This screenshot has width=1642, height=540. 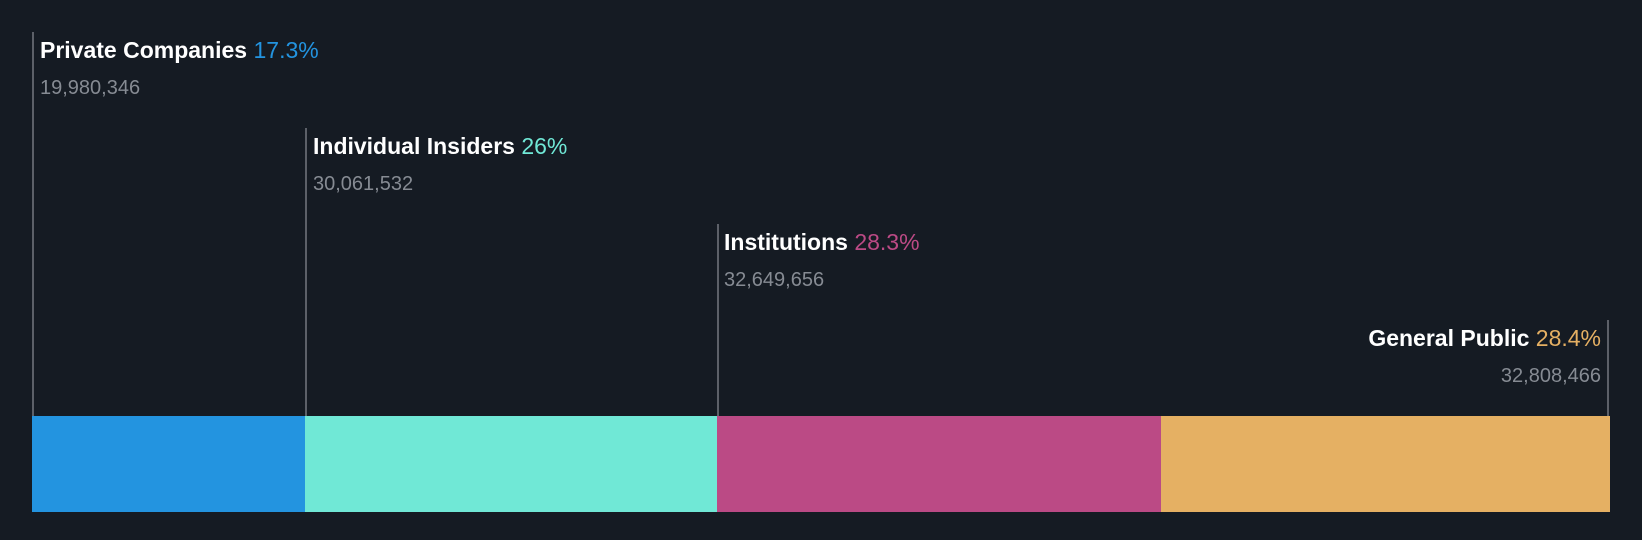 I want to click on label-individual-insiders: Individual Insiders 26% 30,061,532, so click(x=440, y=164).